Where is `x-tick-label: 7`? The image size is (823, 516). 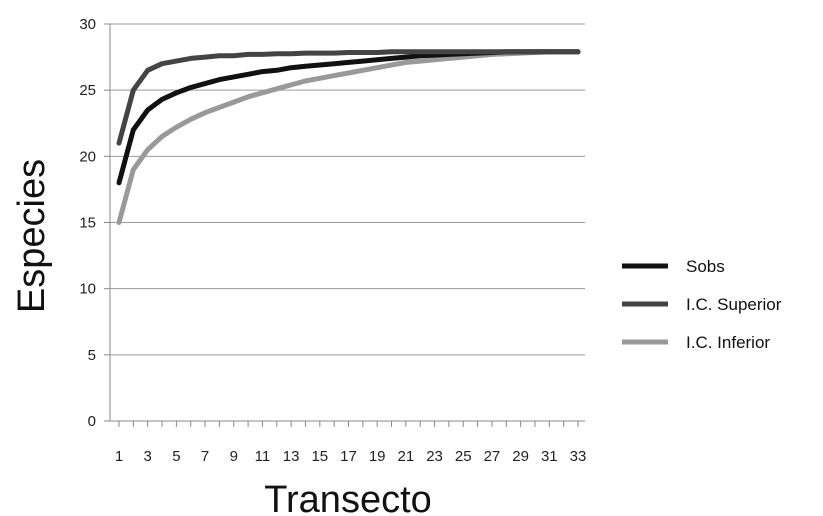 x-tick-label: 7 is located at coordinates (205, 456).